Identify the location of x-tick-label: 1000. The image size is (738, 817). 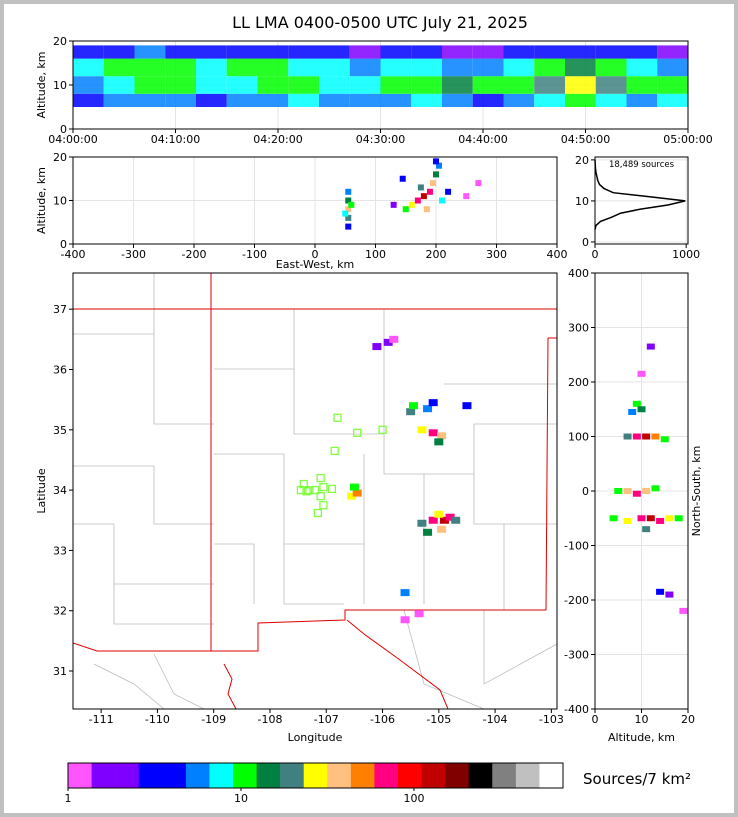
(686, 254).